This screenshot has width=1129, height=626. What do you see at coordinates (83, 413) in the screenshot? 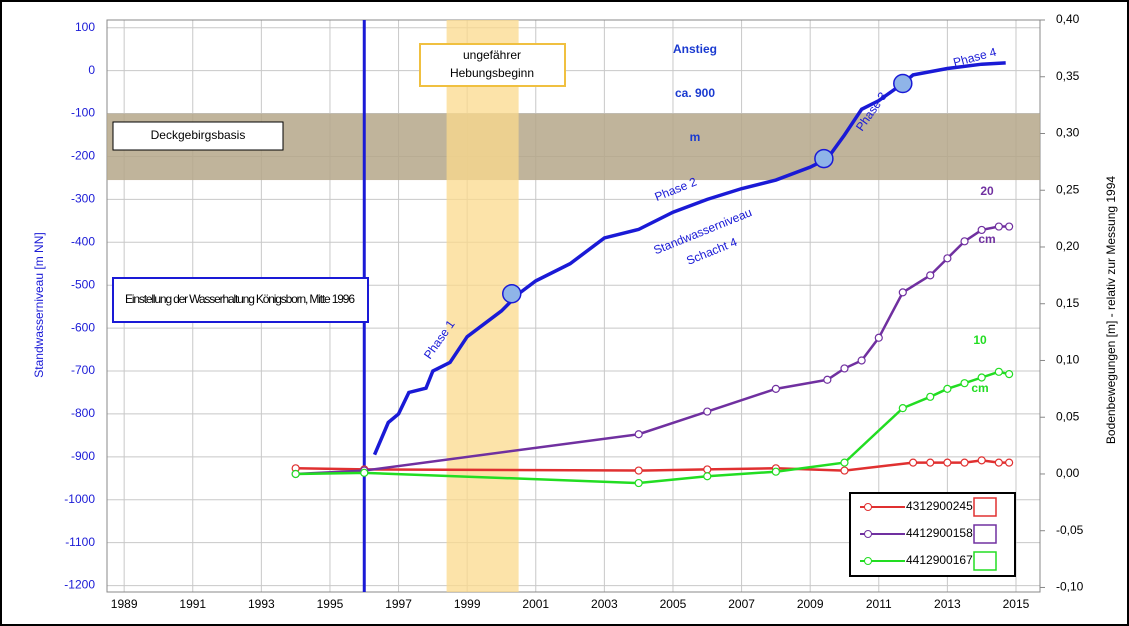
I see `y-tick-label: -800` at bounding box center [83, 413].